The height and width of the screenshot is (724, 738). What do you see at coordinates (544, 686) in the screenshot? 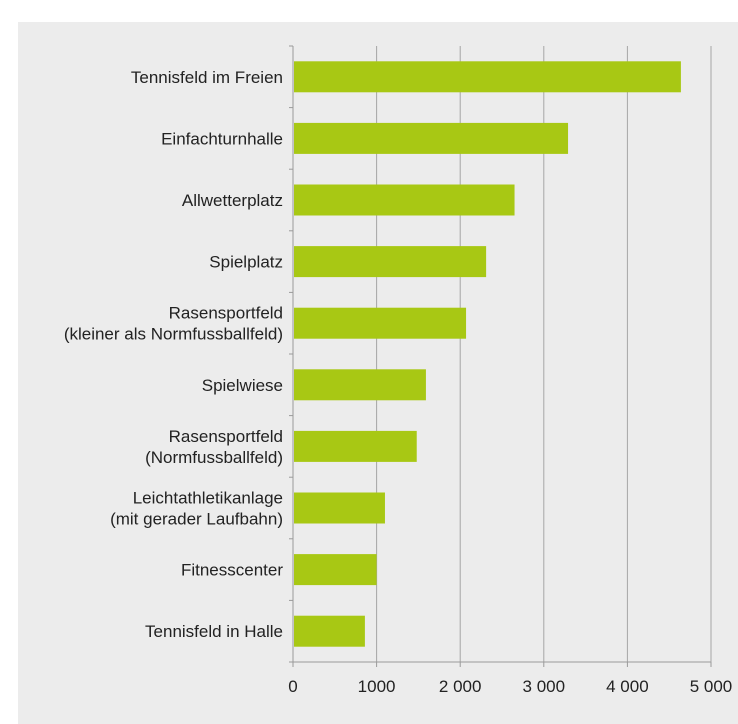
I see `x-tick-label-3000: 3 000` at bounding box center [544, 686].